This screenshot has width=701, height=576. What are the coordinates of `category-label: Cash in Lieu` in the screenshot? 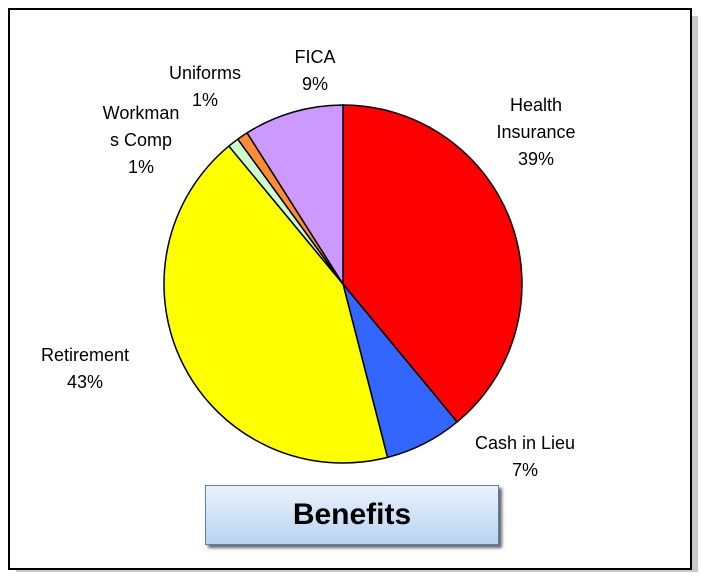 It's located at (525, 443).